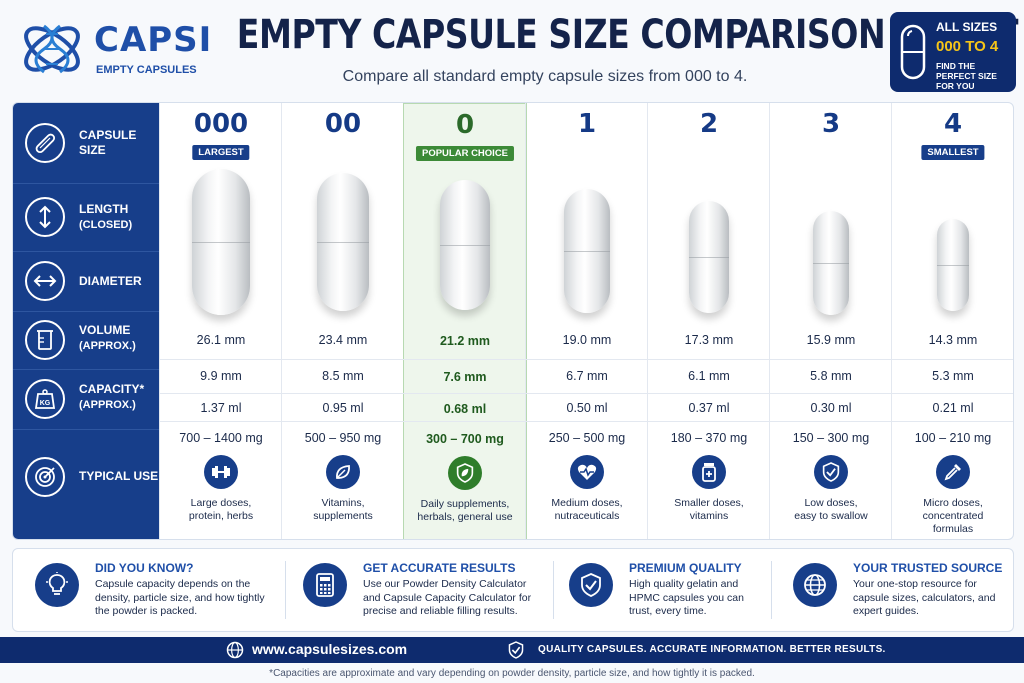 Image resolution: width=1024 pixels, height=683 pixels. Describe the element at coordinates (953, 408) in the screenshot. I see `volume-value: 0.21 ml` at that location.